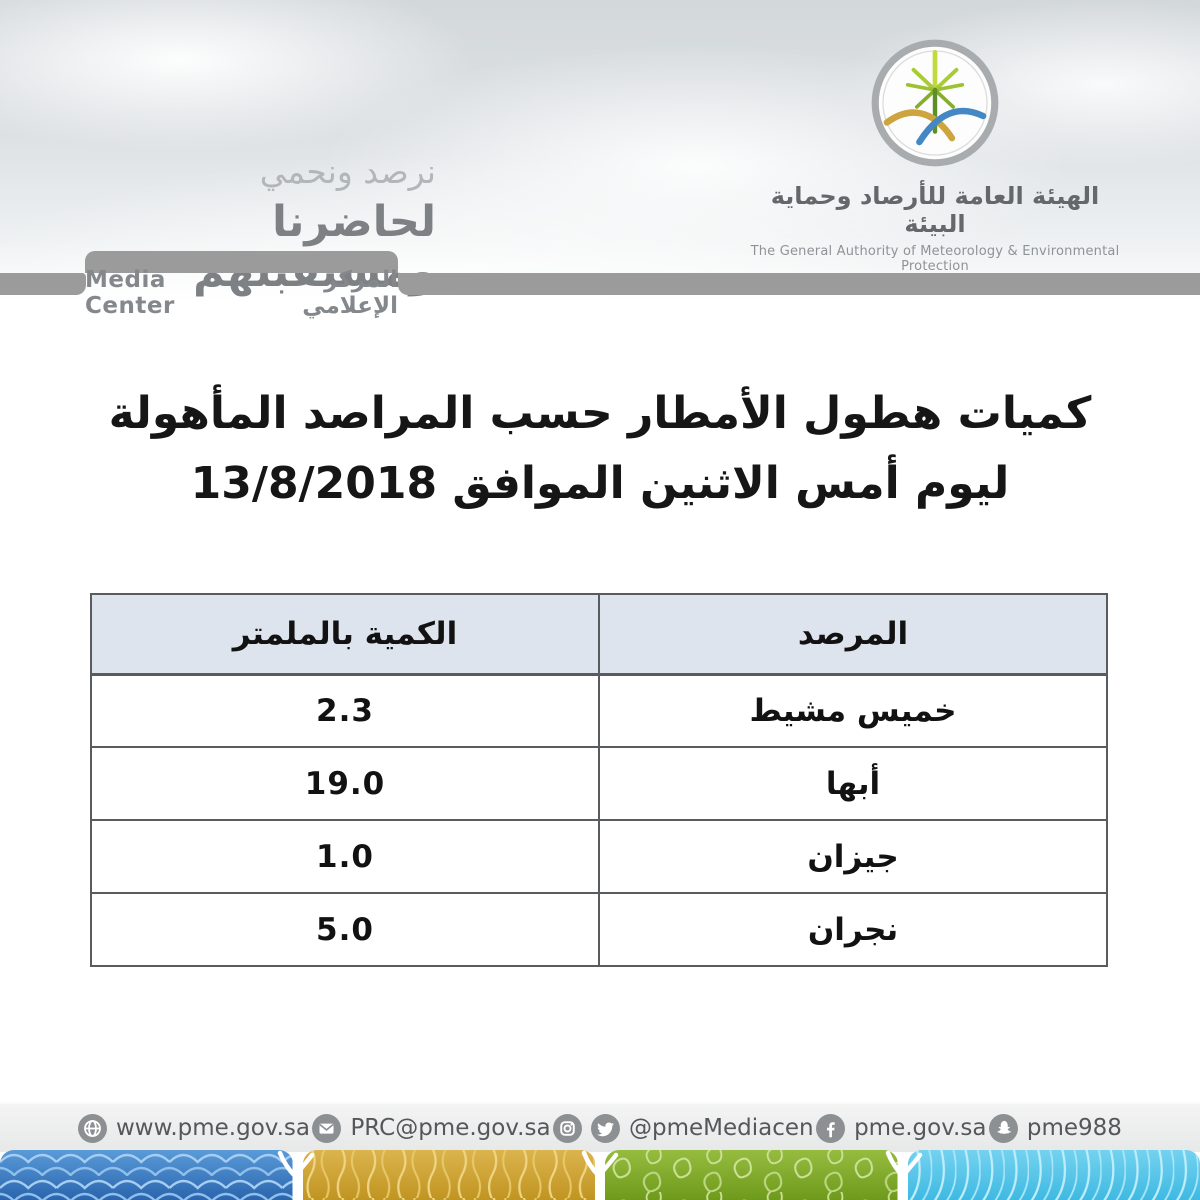 This screenshot has width=1200, height=1200. I want to click on amount-cell: 1.0, so click(345, 856).